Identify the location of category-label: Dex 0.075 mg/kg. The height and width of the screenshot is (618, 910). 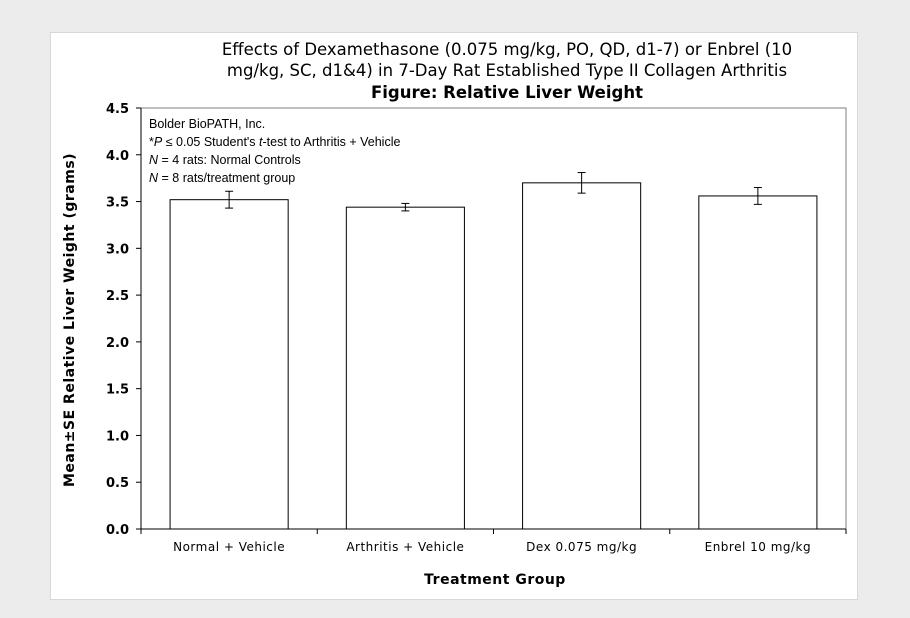
(581, 547).